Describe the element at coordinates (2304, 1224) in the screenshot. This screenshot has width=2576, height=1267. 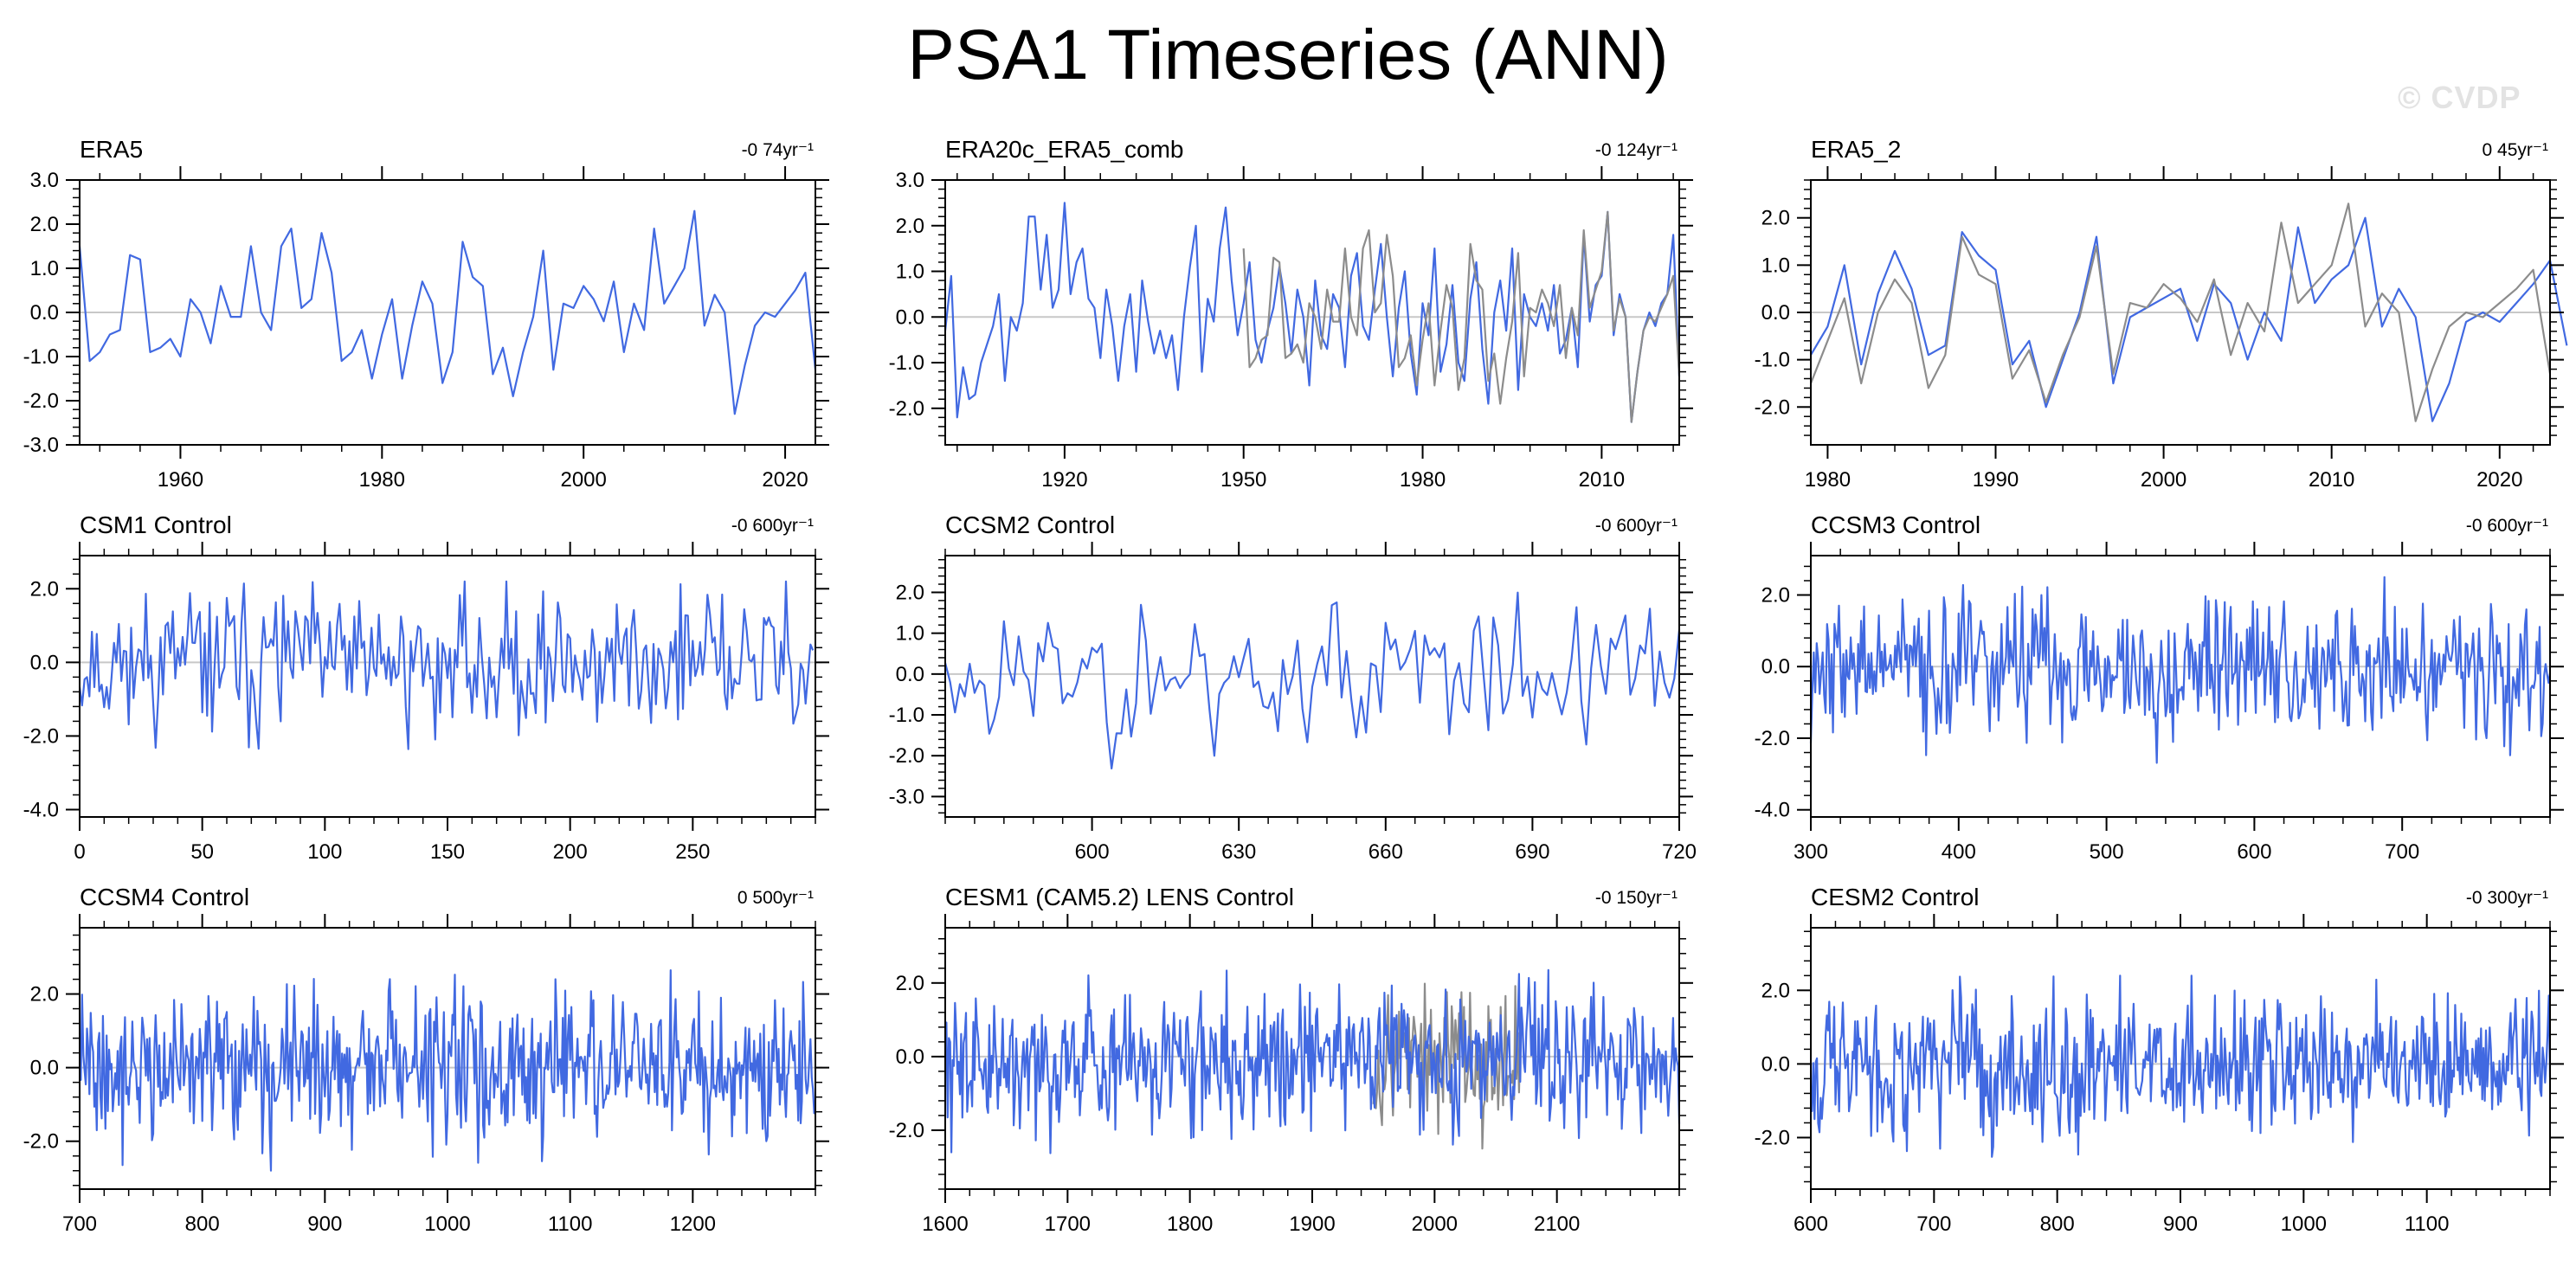
I see `x-tick-label: 1000` at that location.